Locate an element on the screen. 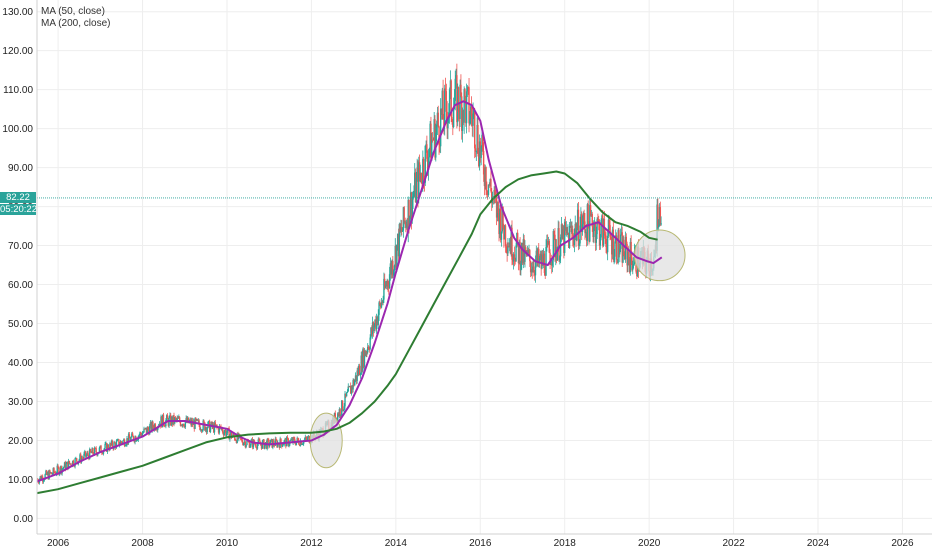 The width and height of the screenshot is (932, 550). x-tick-label: 2022 is located at coordinates (733, 543).